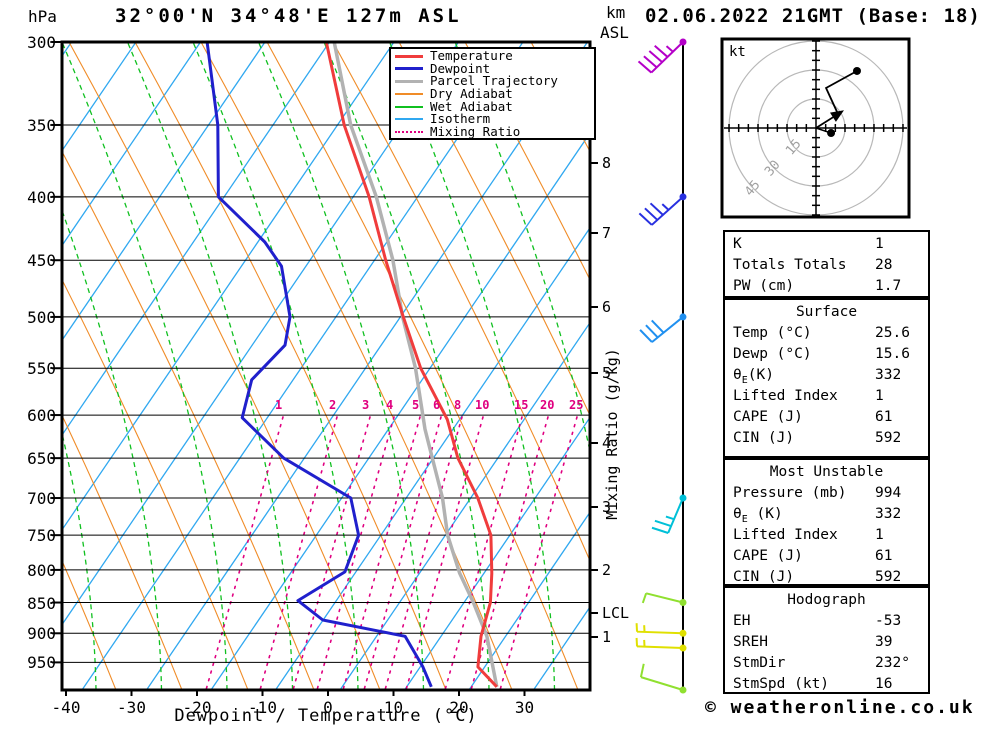  Describe the element at coordinates (826, 286) in the screenshot. I see `info-row: PW (cm) 1.7` at that location.